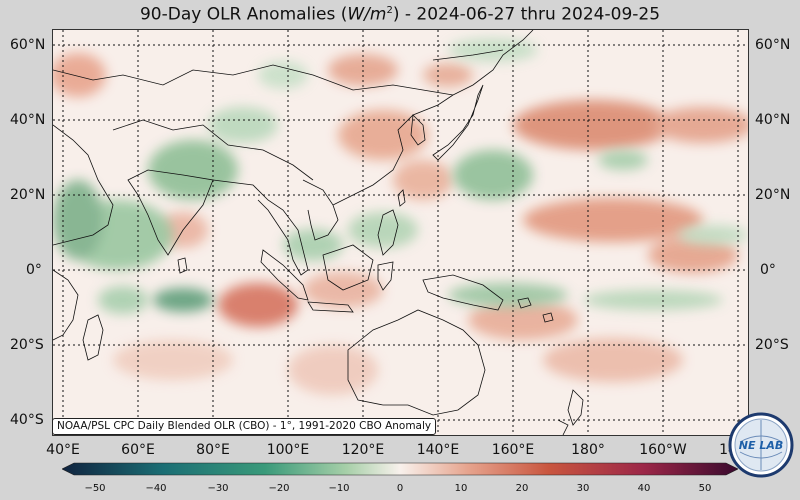  I want to click on lat-label-40n: 40°N, so click(28, 120).